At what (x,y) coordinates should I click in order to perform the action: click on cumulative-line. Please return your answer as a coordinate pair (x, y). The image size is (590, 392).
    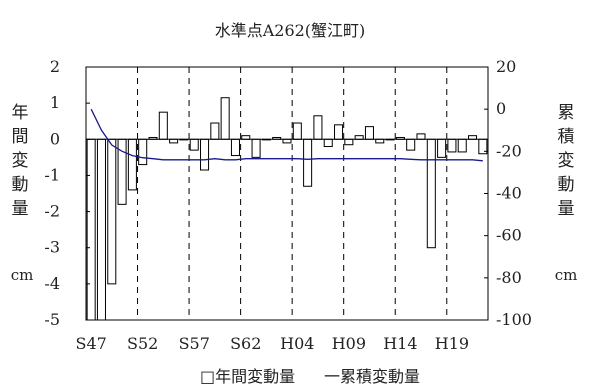
    Looking at the image, I should click on (286, 135).